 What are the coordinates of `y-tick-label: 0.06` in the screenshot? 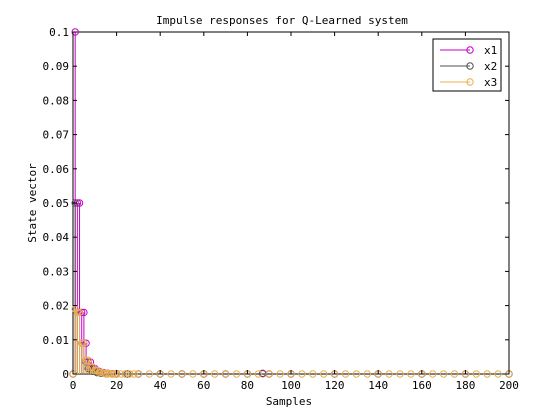 It's located at (56, 169).